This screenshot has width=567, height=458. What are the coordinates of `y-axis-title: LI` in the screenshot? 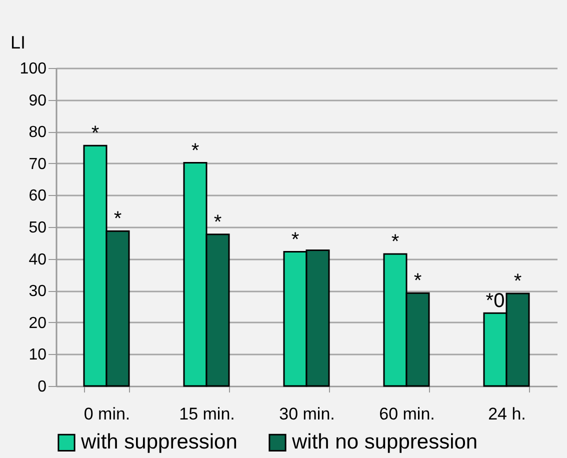 It's located at (18, 42).